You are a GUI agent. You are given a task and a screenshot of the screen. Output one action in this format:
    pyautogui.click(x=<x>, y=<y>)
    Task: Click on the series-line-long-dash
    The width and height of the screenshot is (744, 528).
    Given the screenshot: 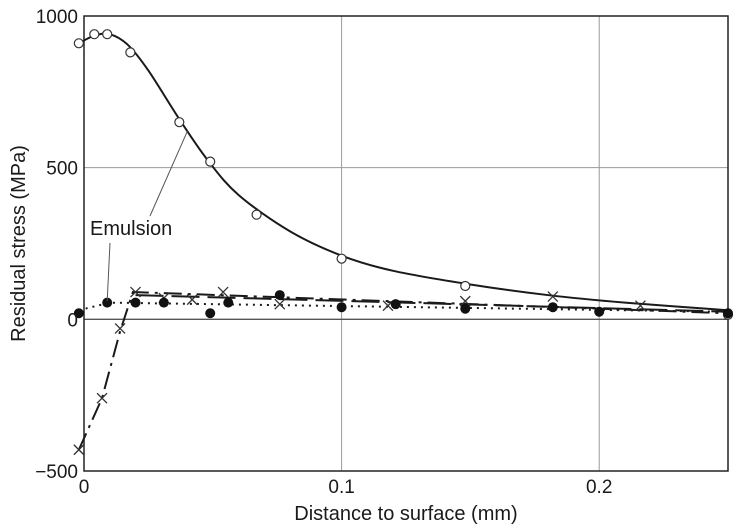 What is the action you would take?
    pyautogui.click(x=432, y=303)
    